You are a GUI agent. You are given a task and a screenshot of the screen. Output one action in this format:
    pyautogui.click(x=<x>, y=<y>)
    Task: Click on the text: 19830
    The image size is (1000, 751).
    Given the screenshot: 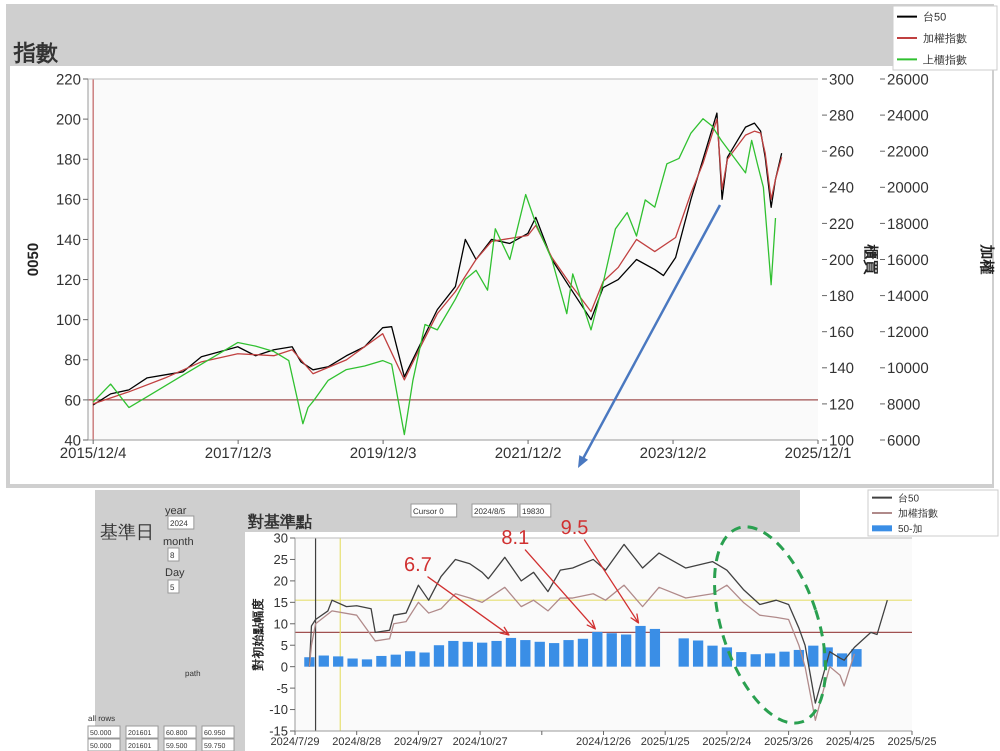 What is the action you would take?
    pyautogui.click(x=533, y=511)
    